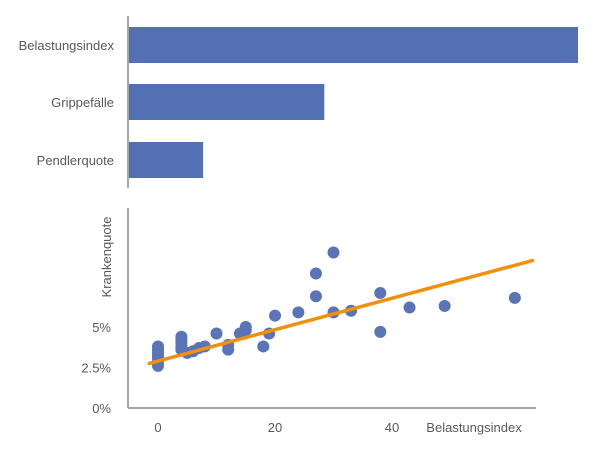 The height and width of the screenshot is (450, 595). What do you see at coordinates (106, 257) in the screenshot?
I see `y-axis-label: Krankenquote` at bounding box center [106, 257].